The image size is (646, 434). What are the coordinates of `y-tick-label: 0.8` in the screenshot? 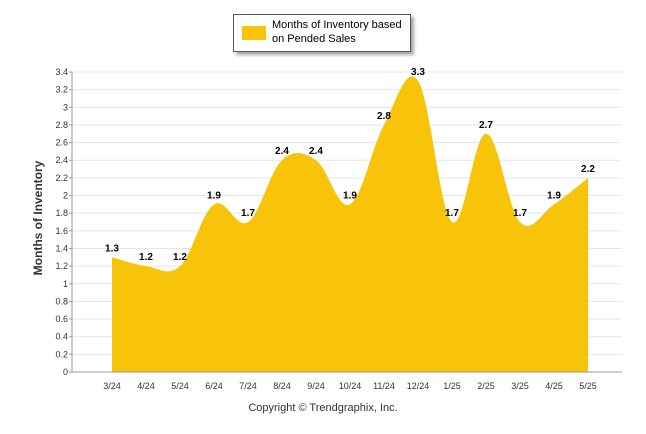 It's located at (61, 301).